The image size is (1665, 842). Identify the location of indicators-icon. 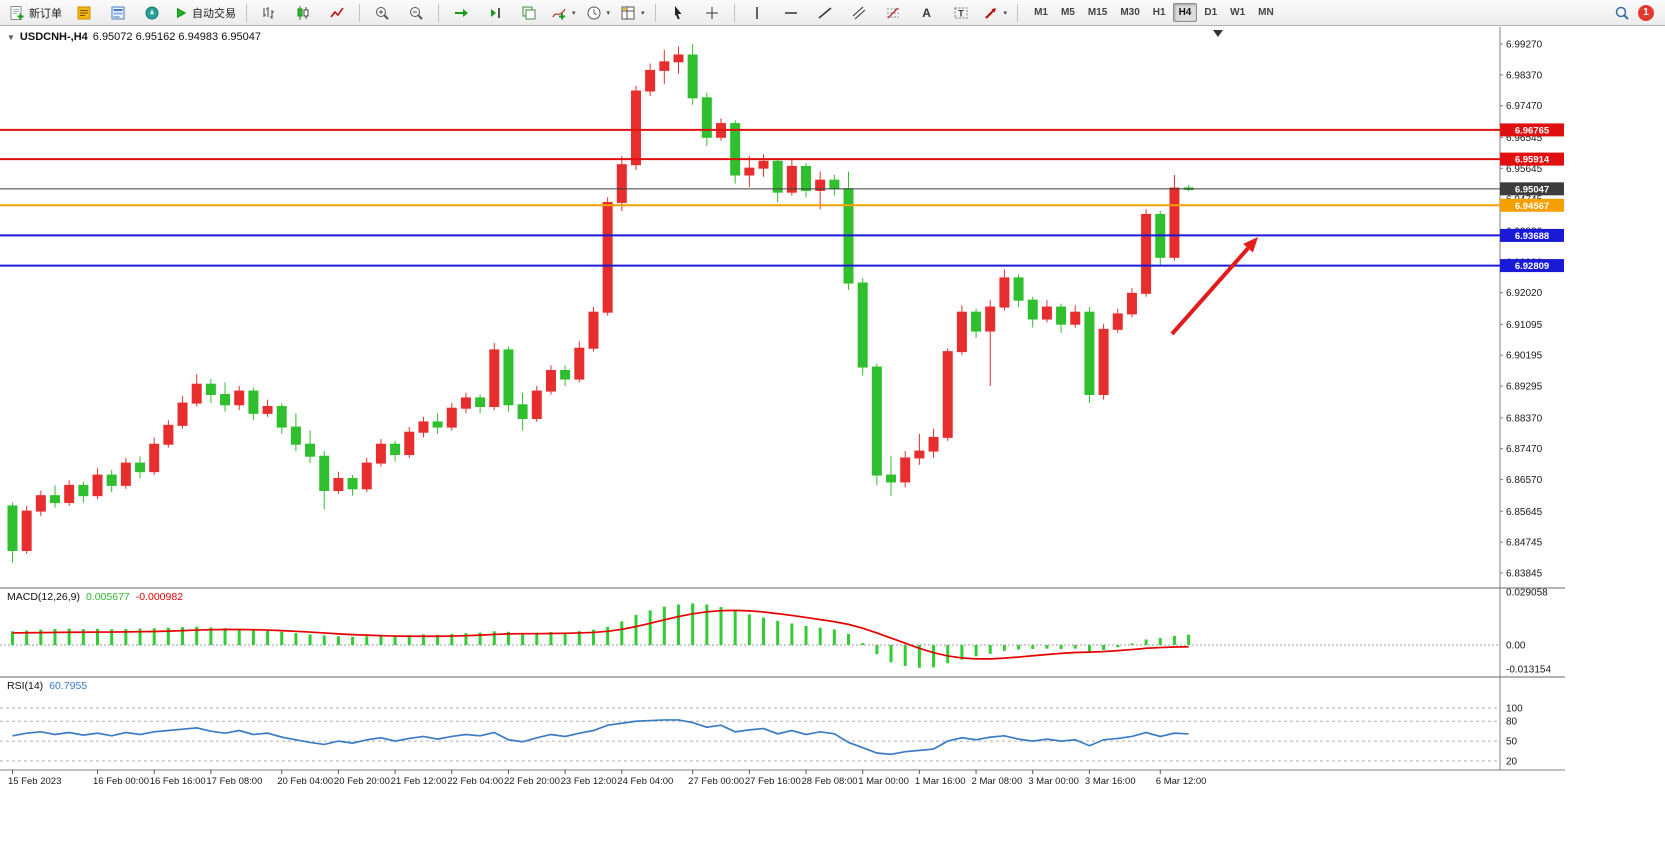
(559, 13).